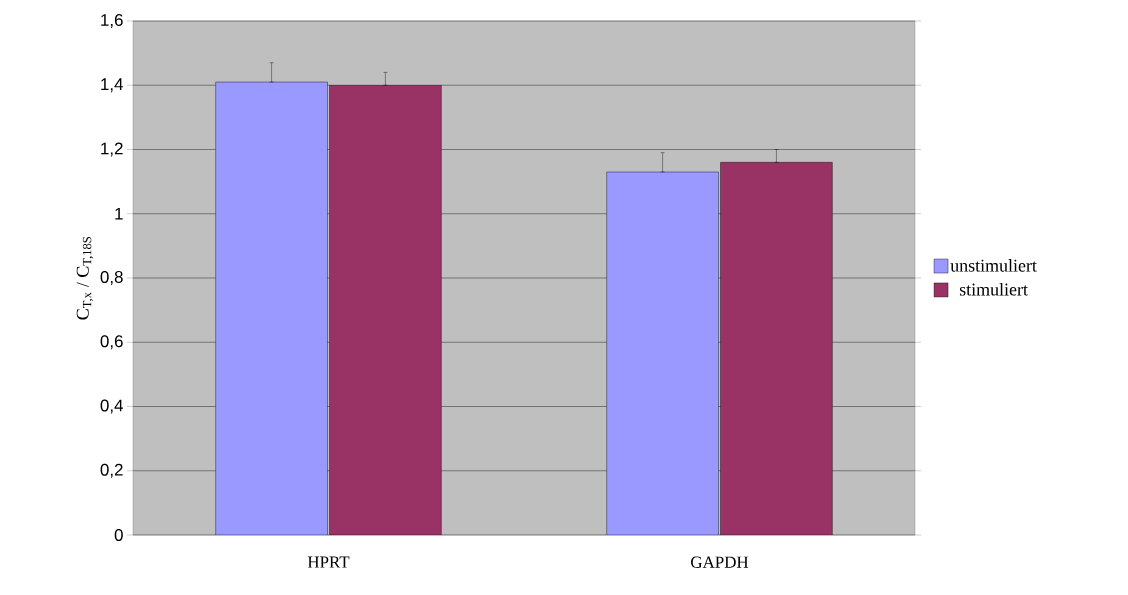 The image size is (1128, 595). Describe the element at coordinates (111, 342) in the screenshot. I see `y-tick-label: 0,6` at that location.